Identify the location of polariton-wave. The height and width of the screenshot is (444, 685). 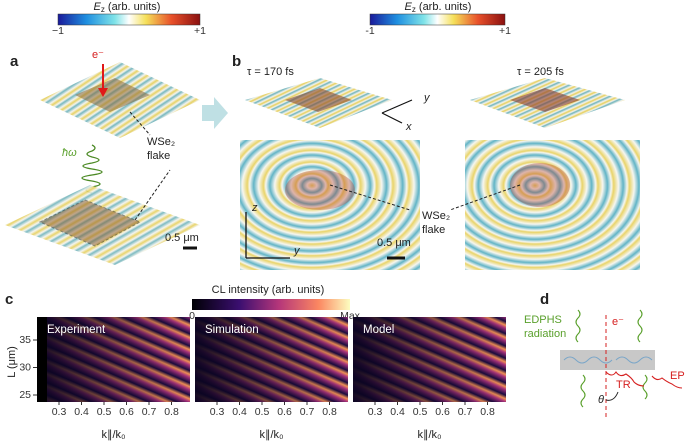
(608, 360).